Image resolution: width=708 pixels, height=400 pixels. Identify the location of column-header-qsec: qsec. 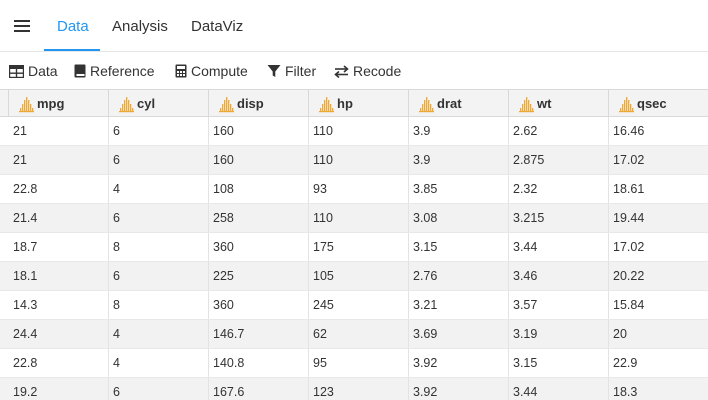
(658, 103).